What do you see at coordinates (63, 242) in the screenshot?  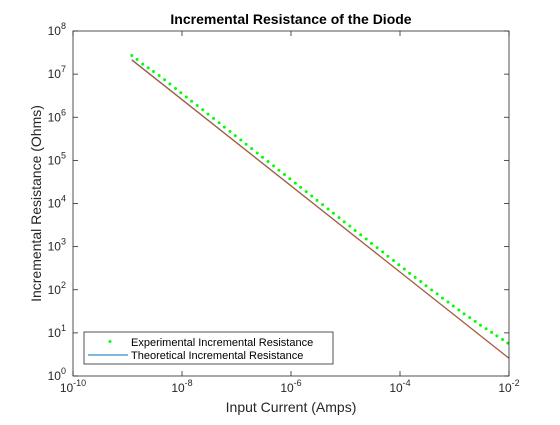 I see `y-tick-label-3-exp: 3` at bounding box center [63, 242].